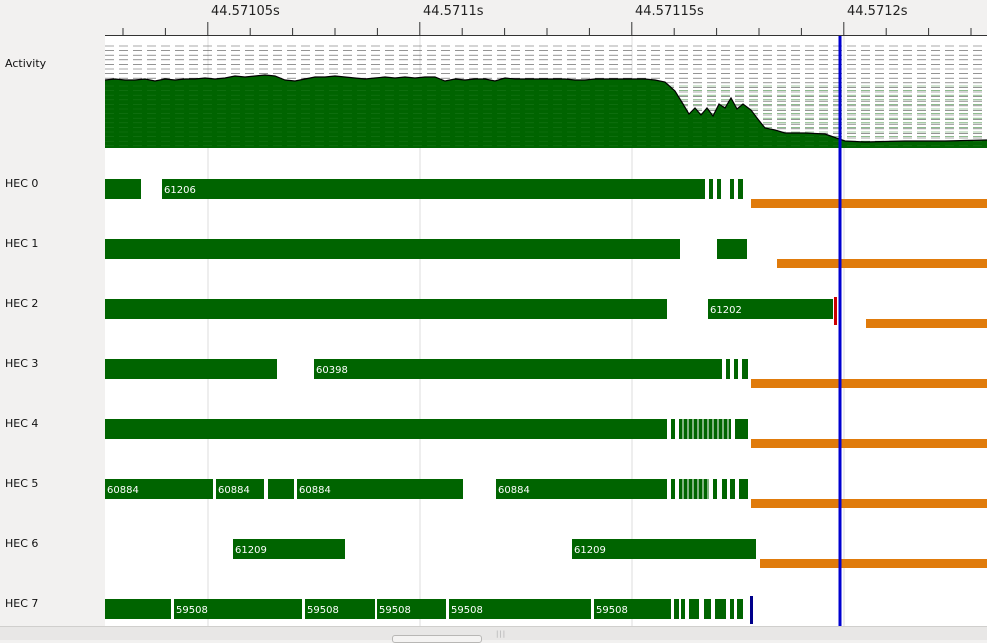 The height and width of the screenshot is (643, 987). What do you see at coordinates (546, 108) in the screenshot?
I see `activity-outline` at bounding box center [546, 108].